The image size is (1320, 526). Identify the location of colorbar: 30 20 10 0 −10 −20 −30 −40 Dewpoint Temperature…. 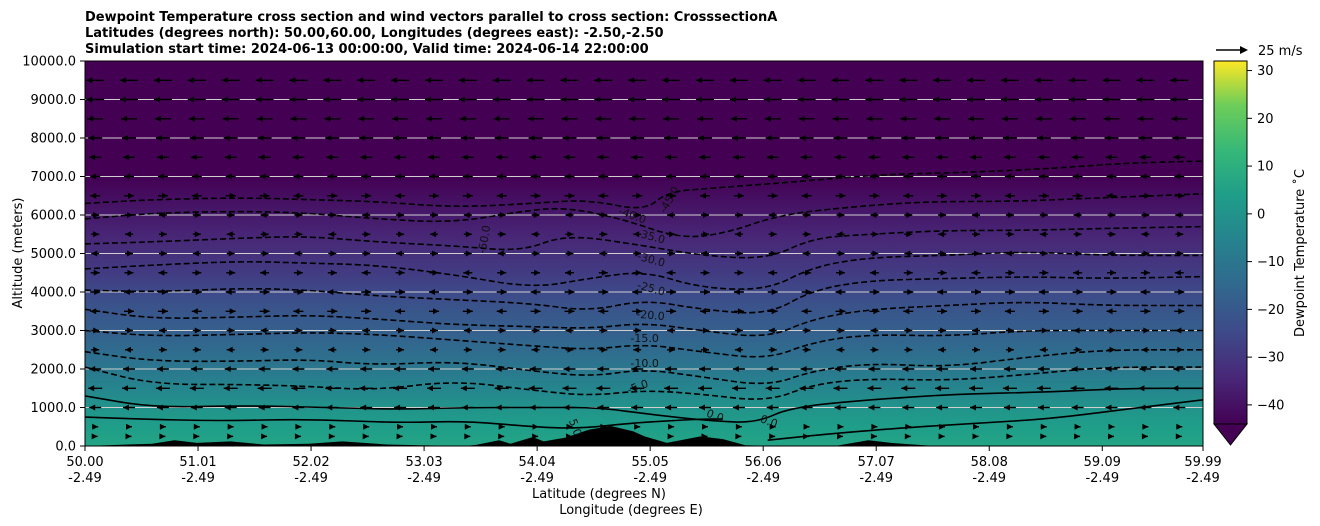
(1260, 253).